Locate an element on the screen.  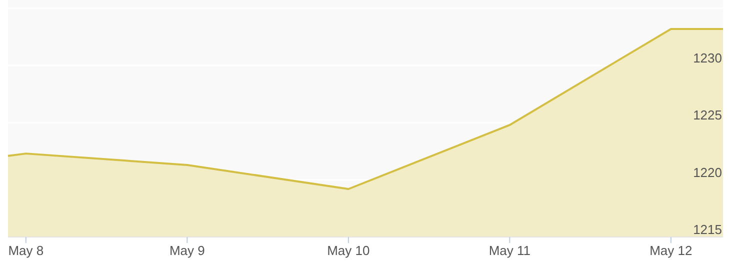
x-tick-label: May 8 is located at coordinates (26, 250).